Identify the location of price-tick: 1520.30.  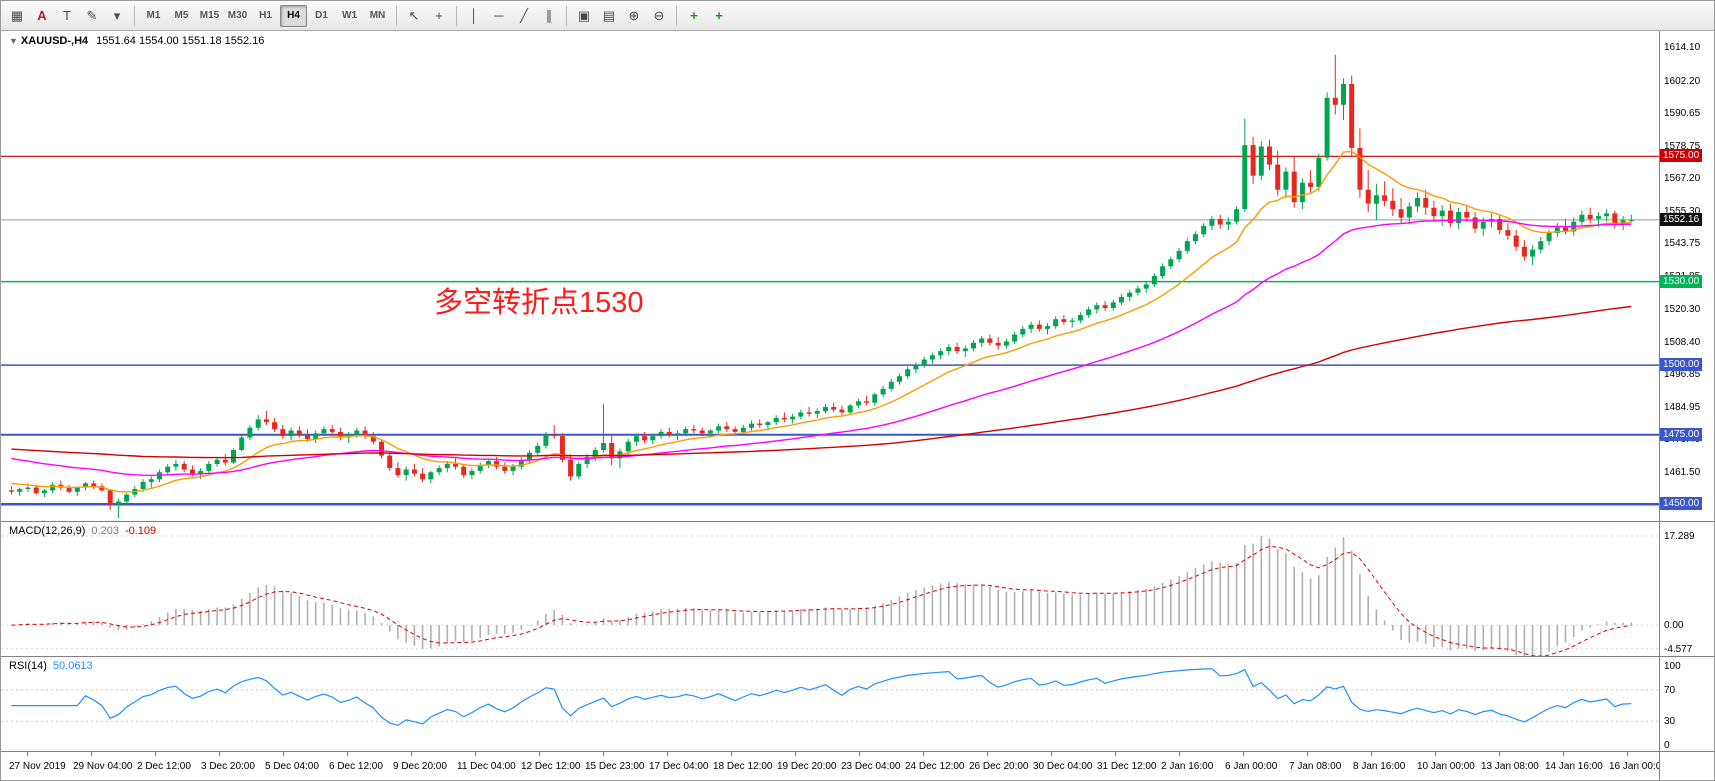
(1682, 309).